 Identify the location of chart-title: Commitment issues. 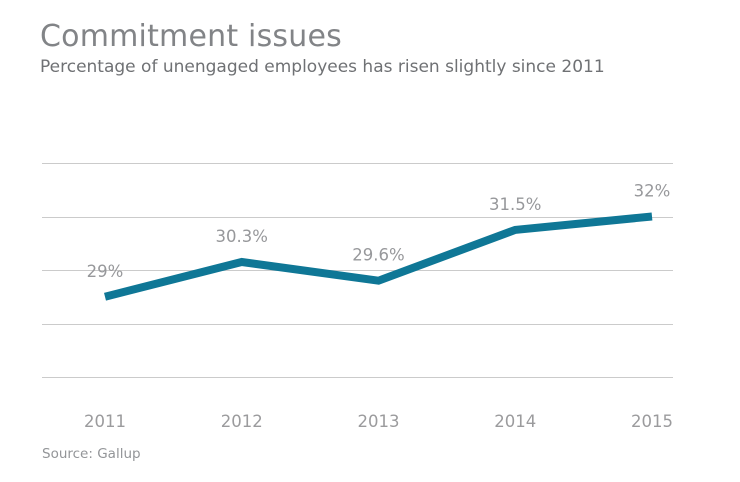
(191, 36).